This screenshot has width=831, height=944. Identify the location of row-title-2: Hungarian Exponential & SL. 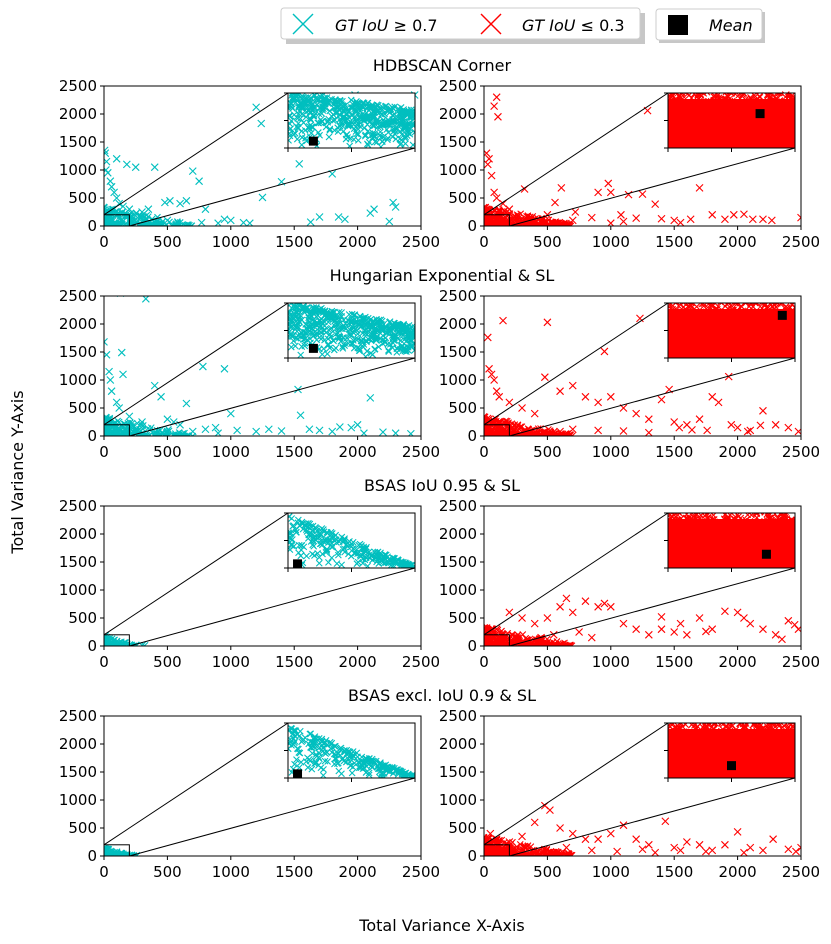
(442, 275).